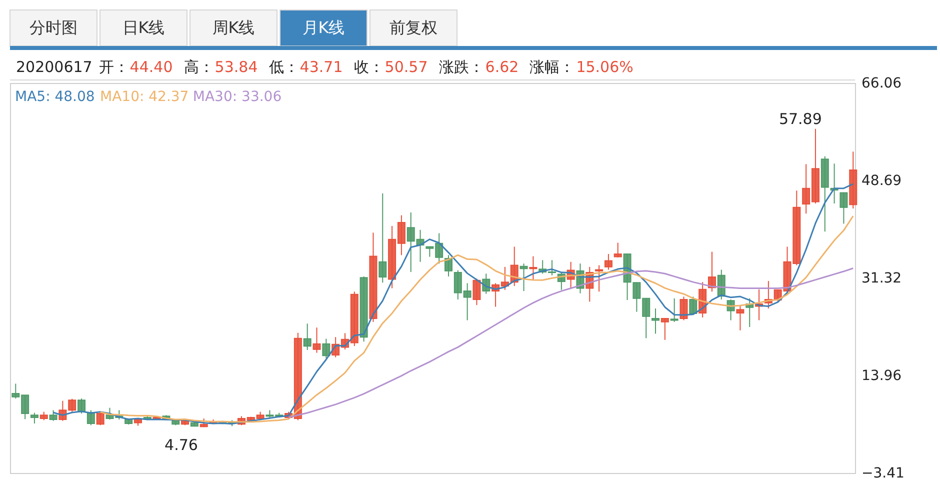 The width and height of the screenshot is (940, 497). Describe the element at coordinates (55, 97) in the screenshot. I see `text: MA5: 48.08` at that location.